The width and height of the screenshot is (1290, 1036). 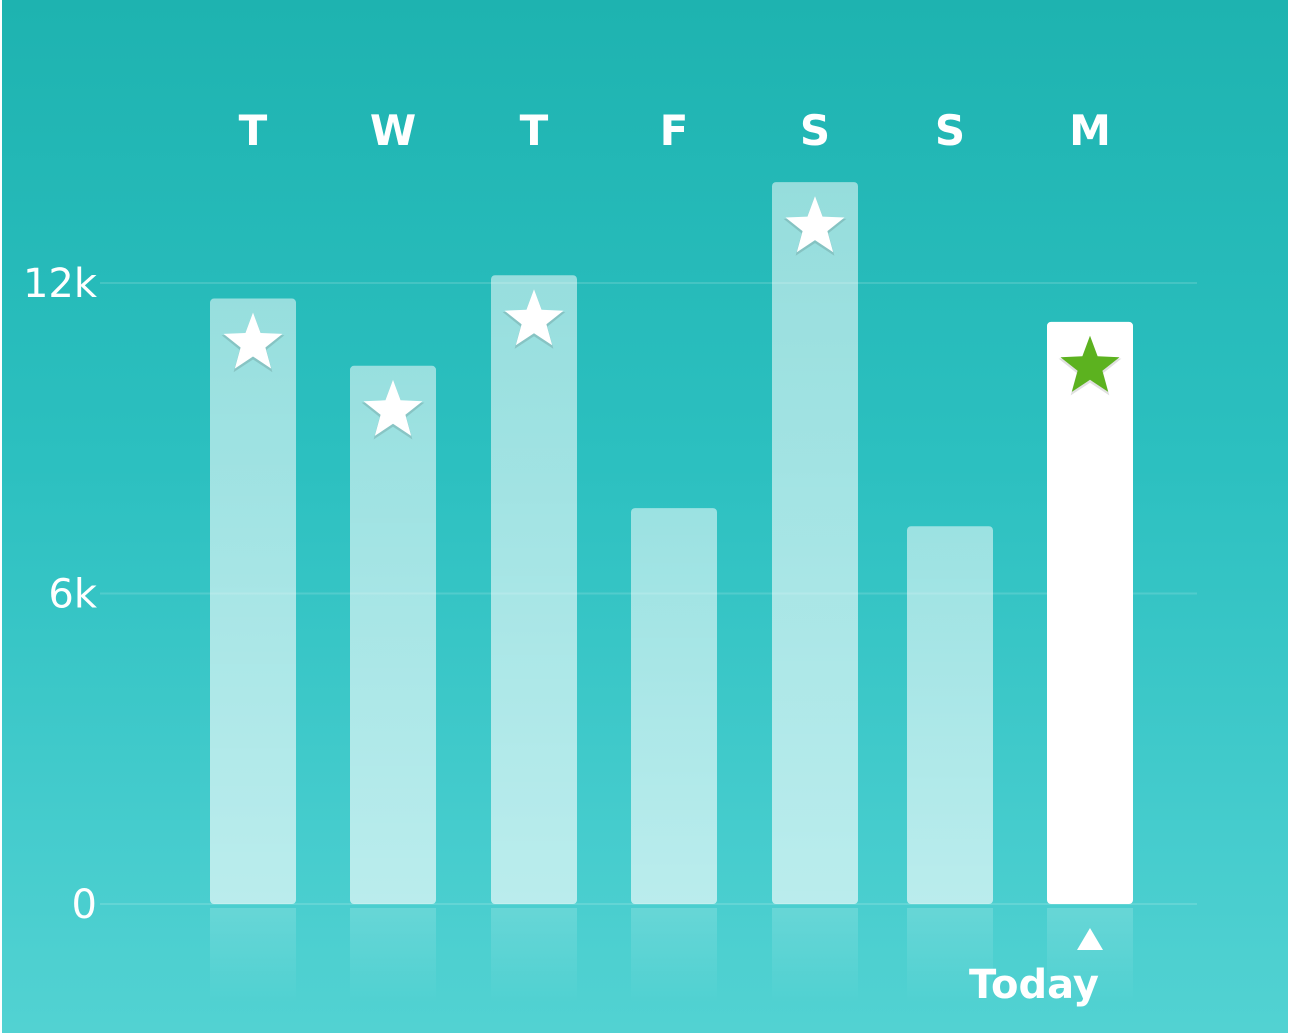 What do you see at coordinates (1090, 130) in the screenshot?
I see `day-label-6: M` at bounding box center [1090, 130].